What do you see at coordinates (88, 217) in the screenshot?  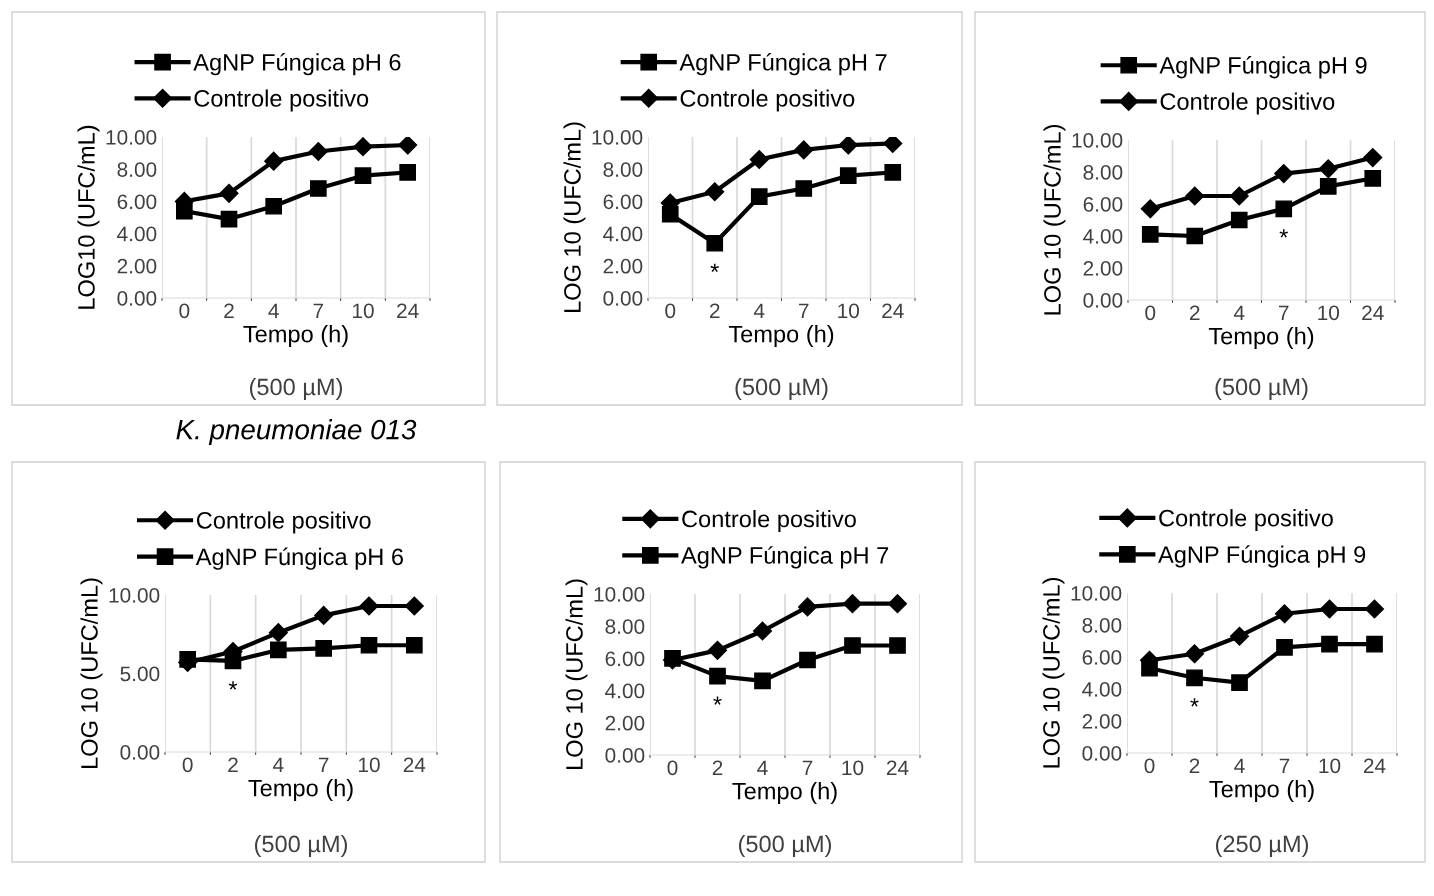 I see `y-axis-title: LOG10 (UFC/mL)` at bounding box center [88, 217].